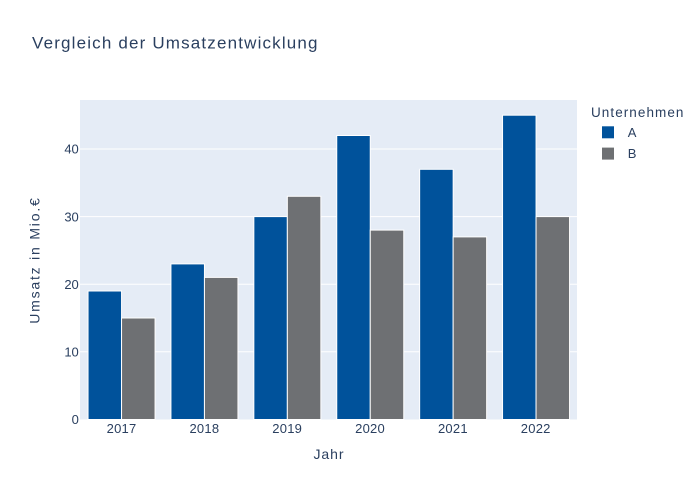 This screenshot has height=500, width=700. I want to click on svg-text: B, so click(632, 153).